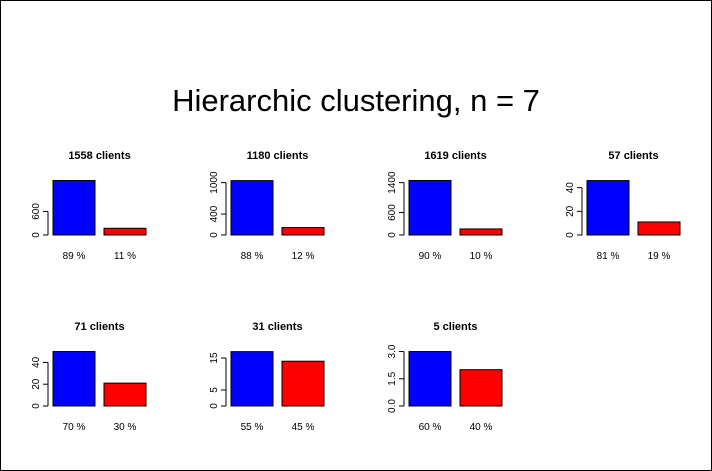 The image size is (712, 471). I want to click on bar-label: 89 %, so click(74, 256).